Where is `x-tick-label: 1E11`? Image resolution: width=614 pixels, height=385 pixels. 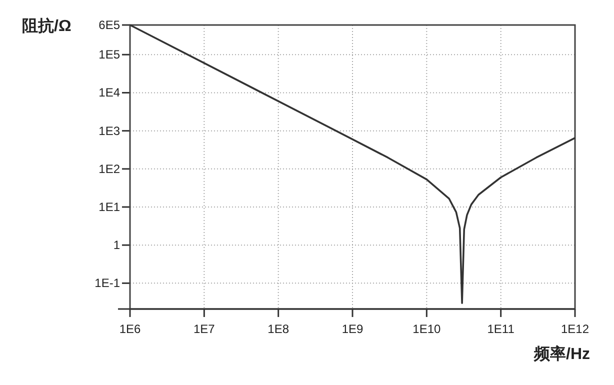 x-tick-label: 1E11 is located at coordinates (501, 329).